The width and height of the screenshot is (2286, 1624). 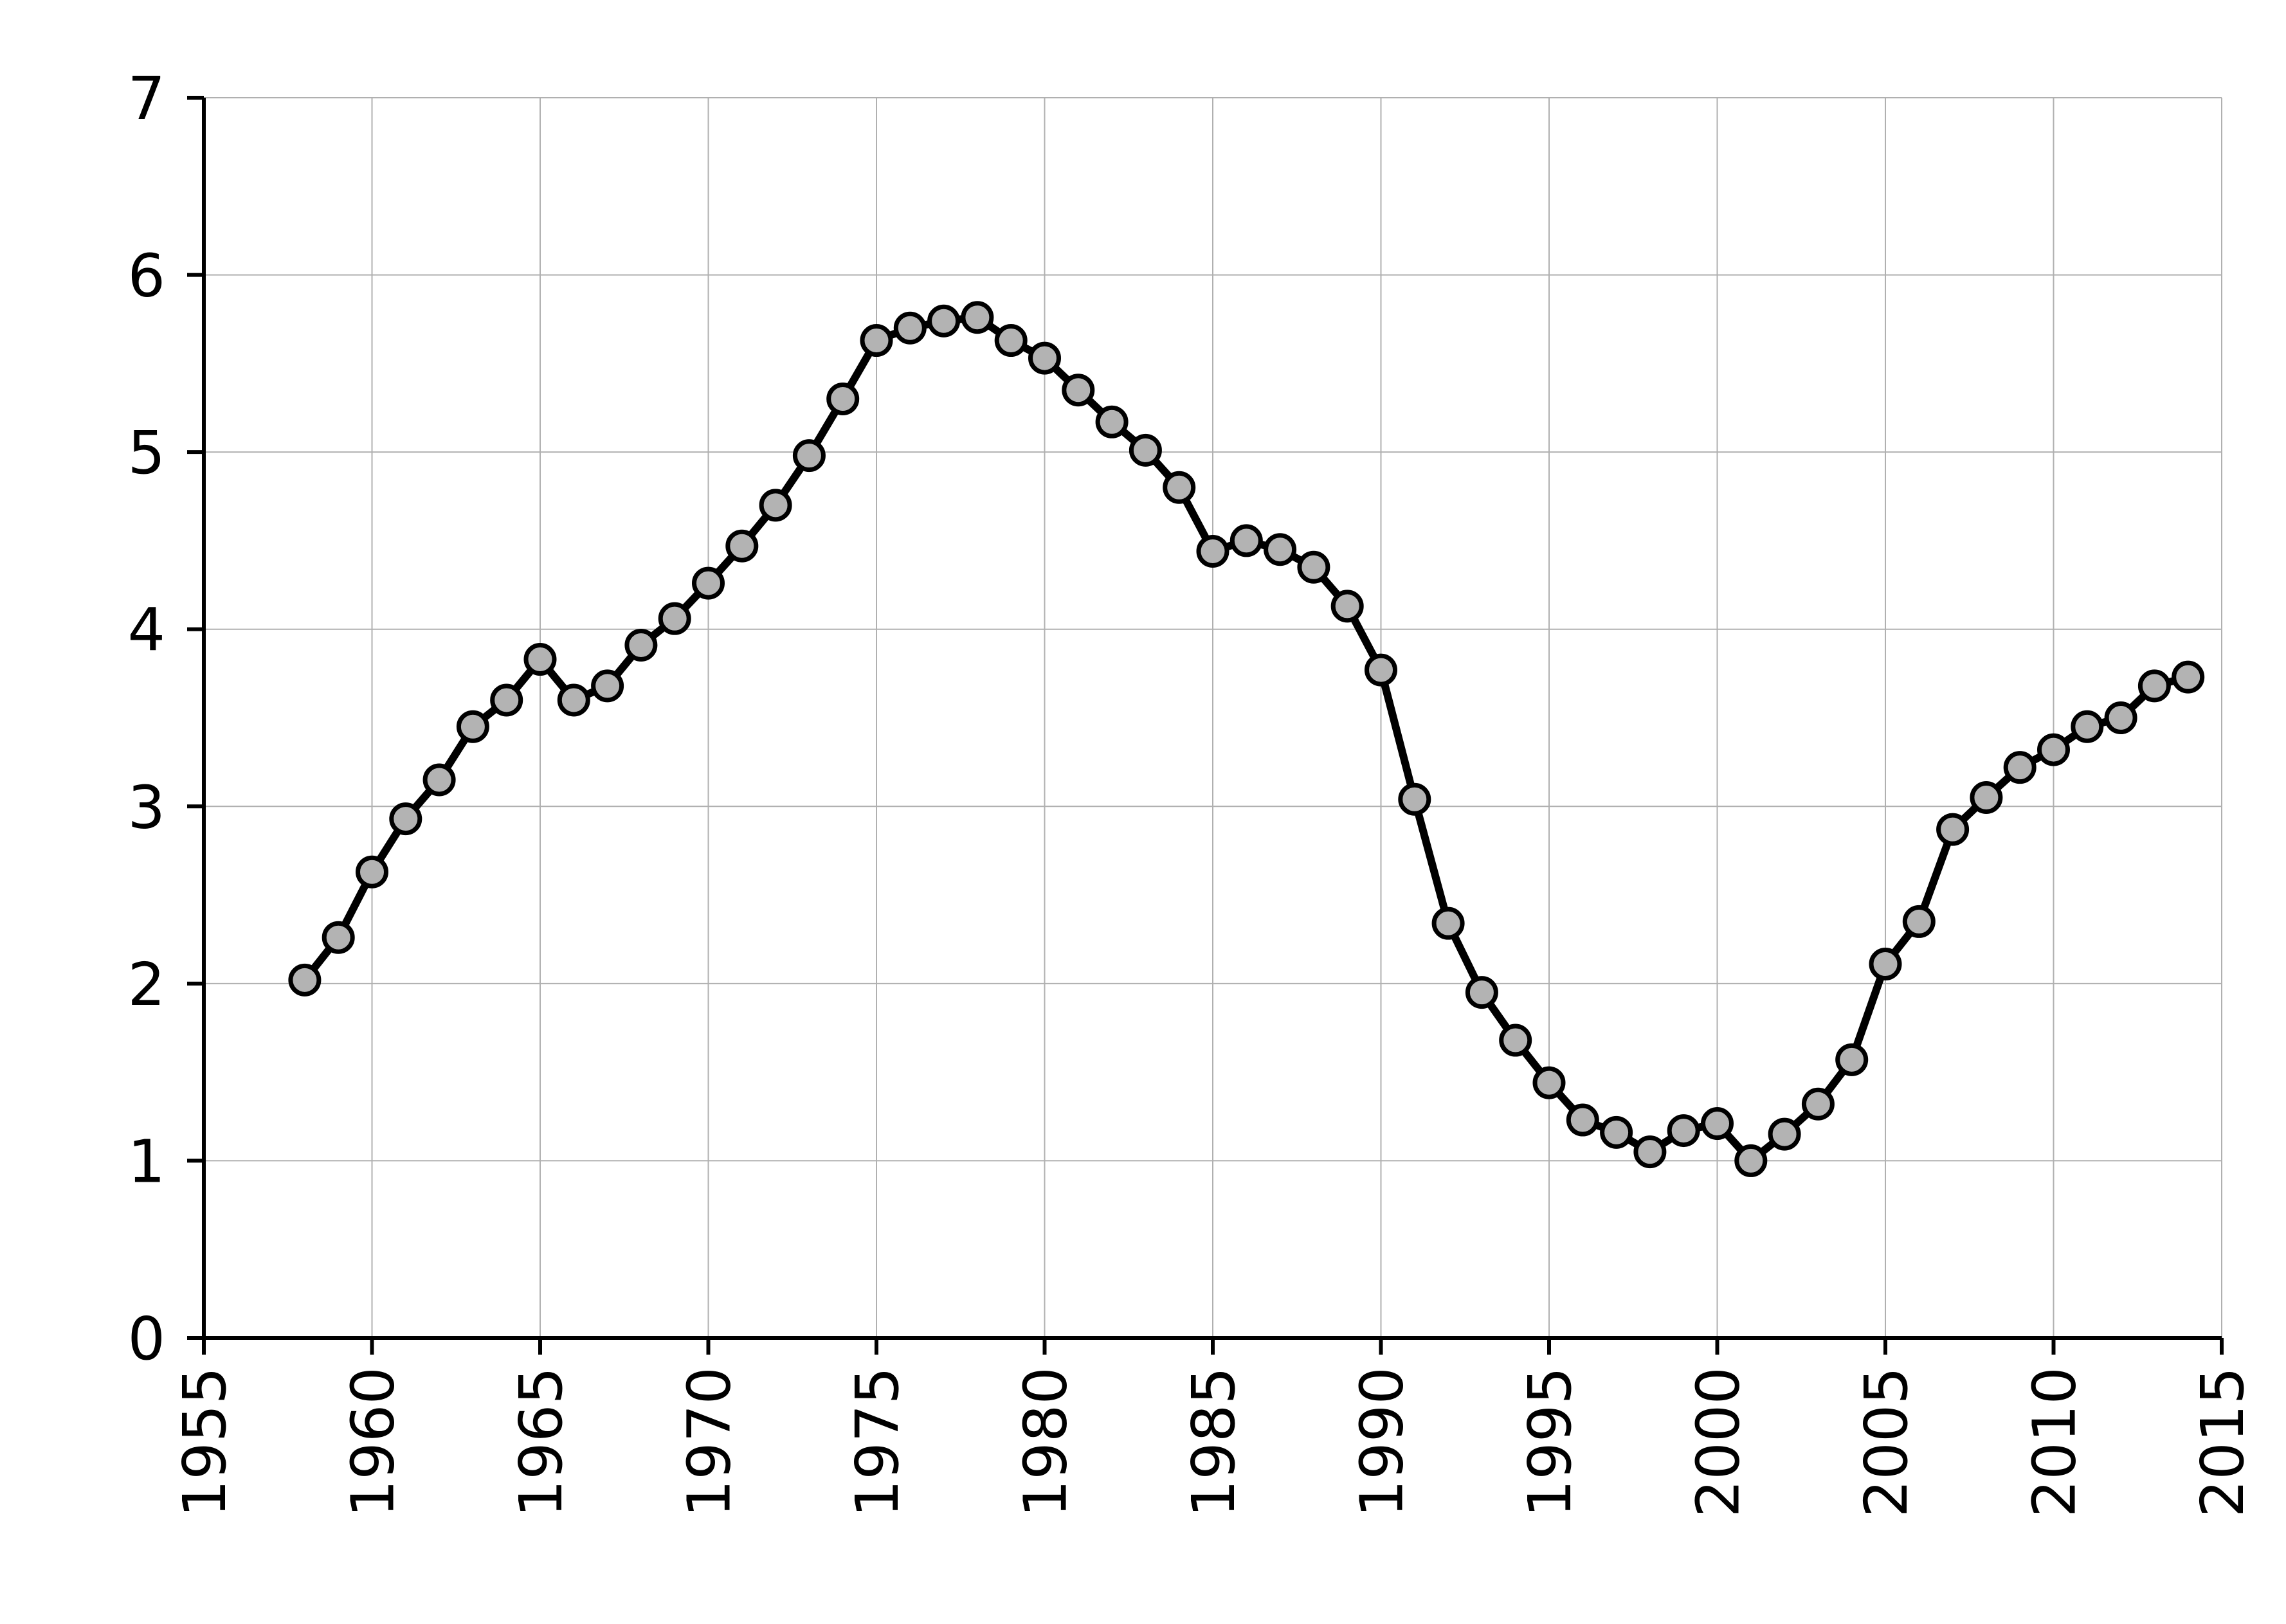 I want to click on x-tick-label: 2005, so click(x=1886, y=1442).